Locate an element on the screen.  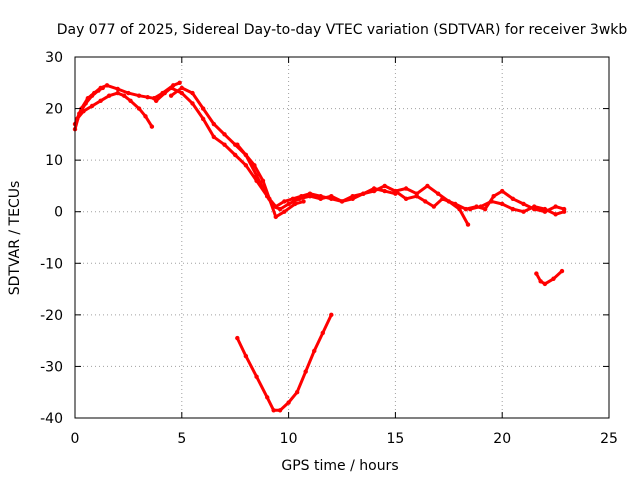
y-tick-label: -30 is located at coordinates (51, 367).